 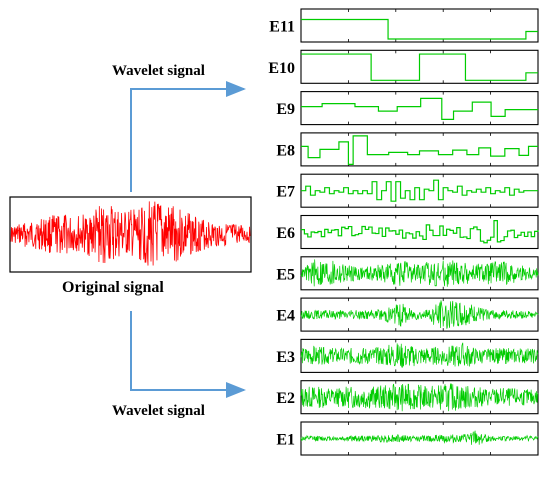 I want to click on component-waveform-e3, so click(x=419, y=355).